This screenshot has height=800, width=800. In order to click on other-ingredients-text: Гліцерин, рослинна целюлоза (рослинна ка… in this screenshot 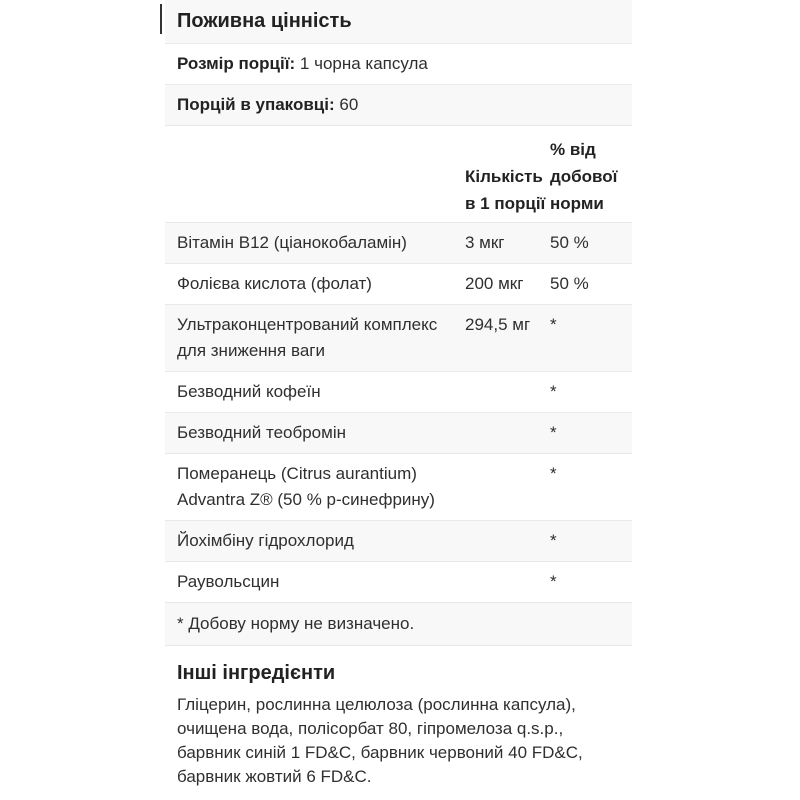, I will do `click(380, 740)`.